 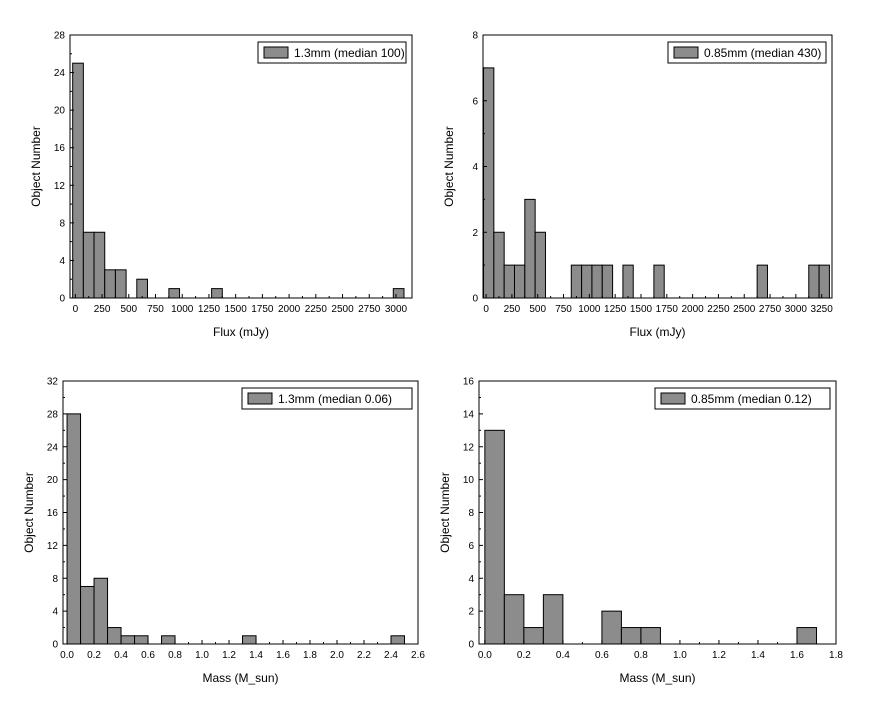 What do you see at coordinates (94, 655) in the screenshot?
I see `x-tick-label: 0.2` at bounding box center [94, 655].